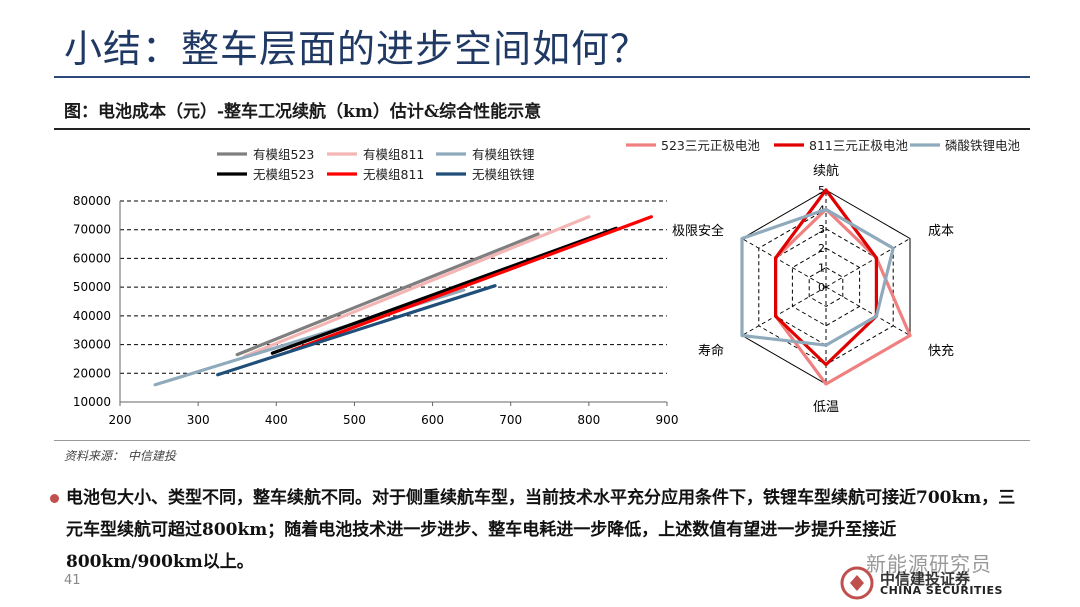 The image size is (1080, 607). What do you see at coordinates (925, 579) in the screenshot?
I see `logo-brand-cn: 中信建投证券` at bounding box center [925, 579].